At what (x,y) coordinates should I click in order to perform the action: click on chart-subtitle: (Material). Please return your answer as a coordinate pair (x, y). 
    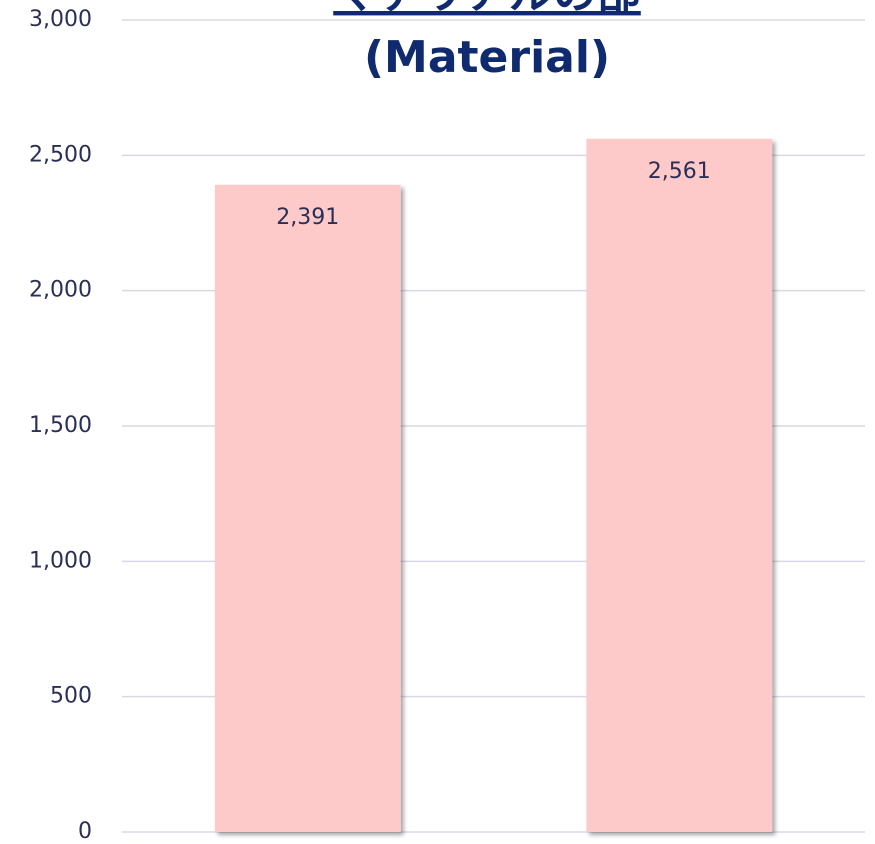
    Looking at the image, I should click on (487, 57).